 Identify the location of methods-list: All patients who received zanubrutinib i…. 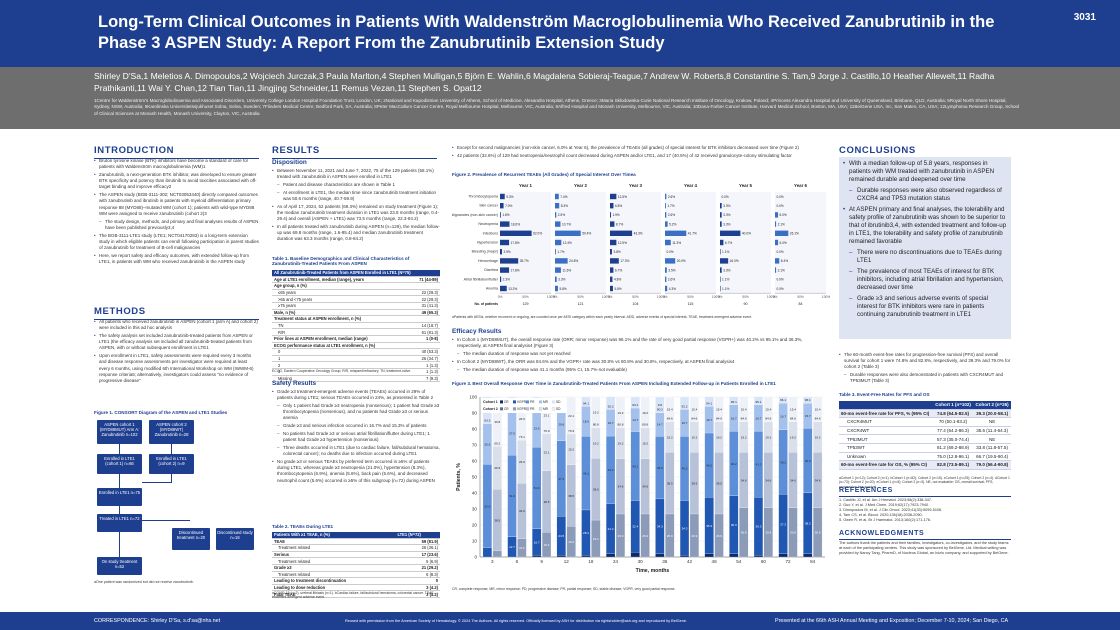
(176, 351).